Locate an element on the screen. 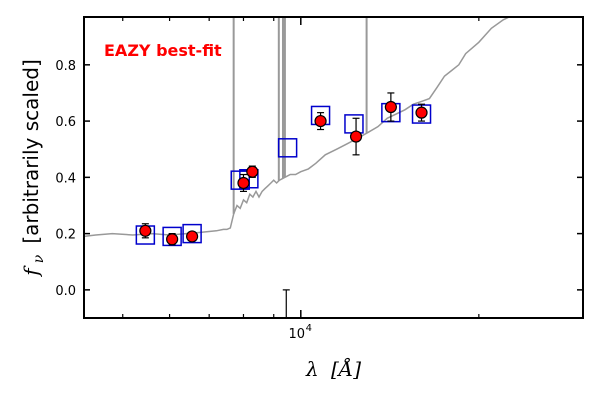 Image resolution: width=600 pixels, height=400 pixels. y-tick-label: 0.0 is located at coordinates (65, 291).